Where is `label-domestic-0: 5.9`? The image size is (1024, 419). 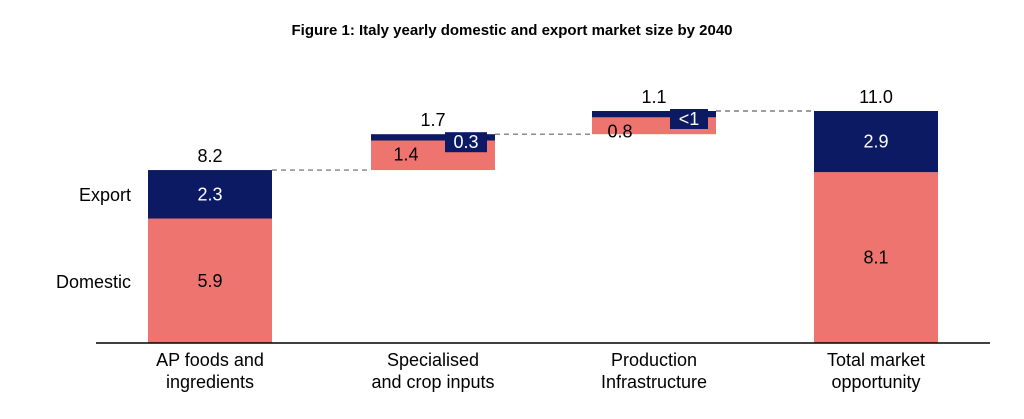
label-domestic-0: 5.9 is located at coordinates (209, 281).